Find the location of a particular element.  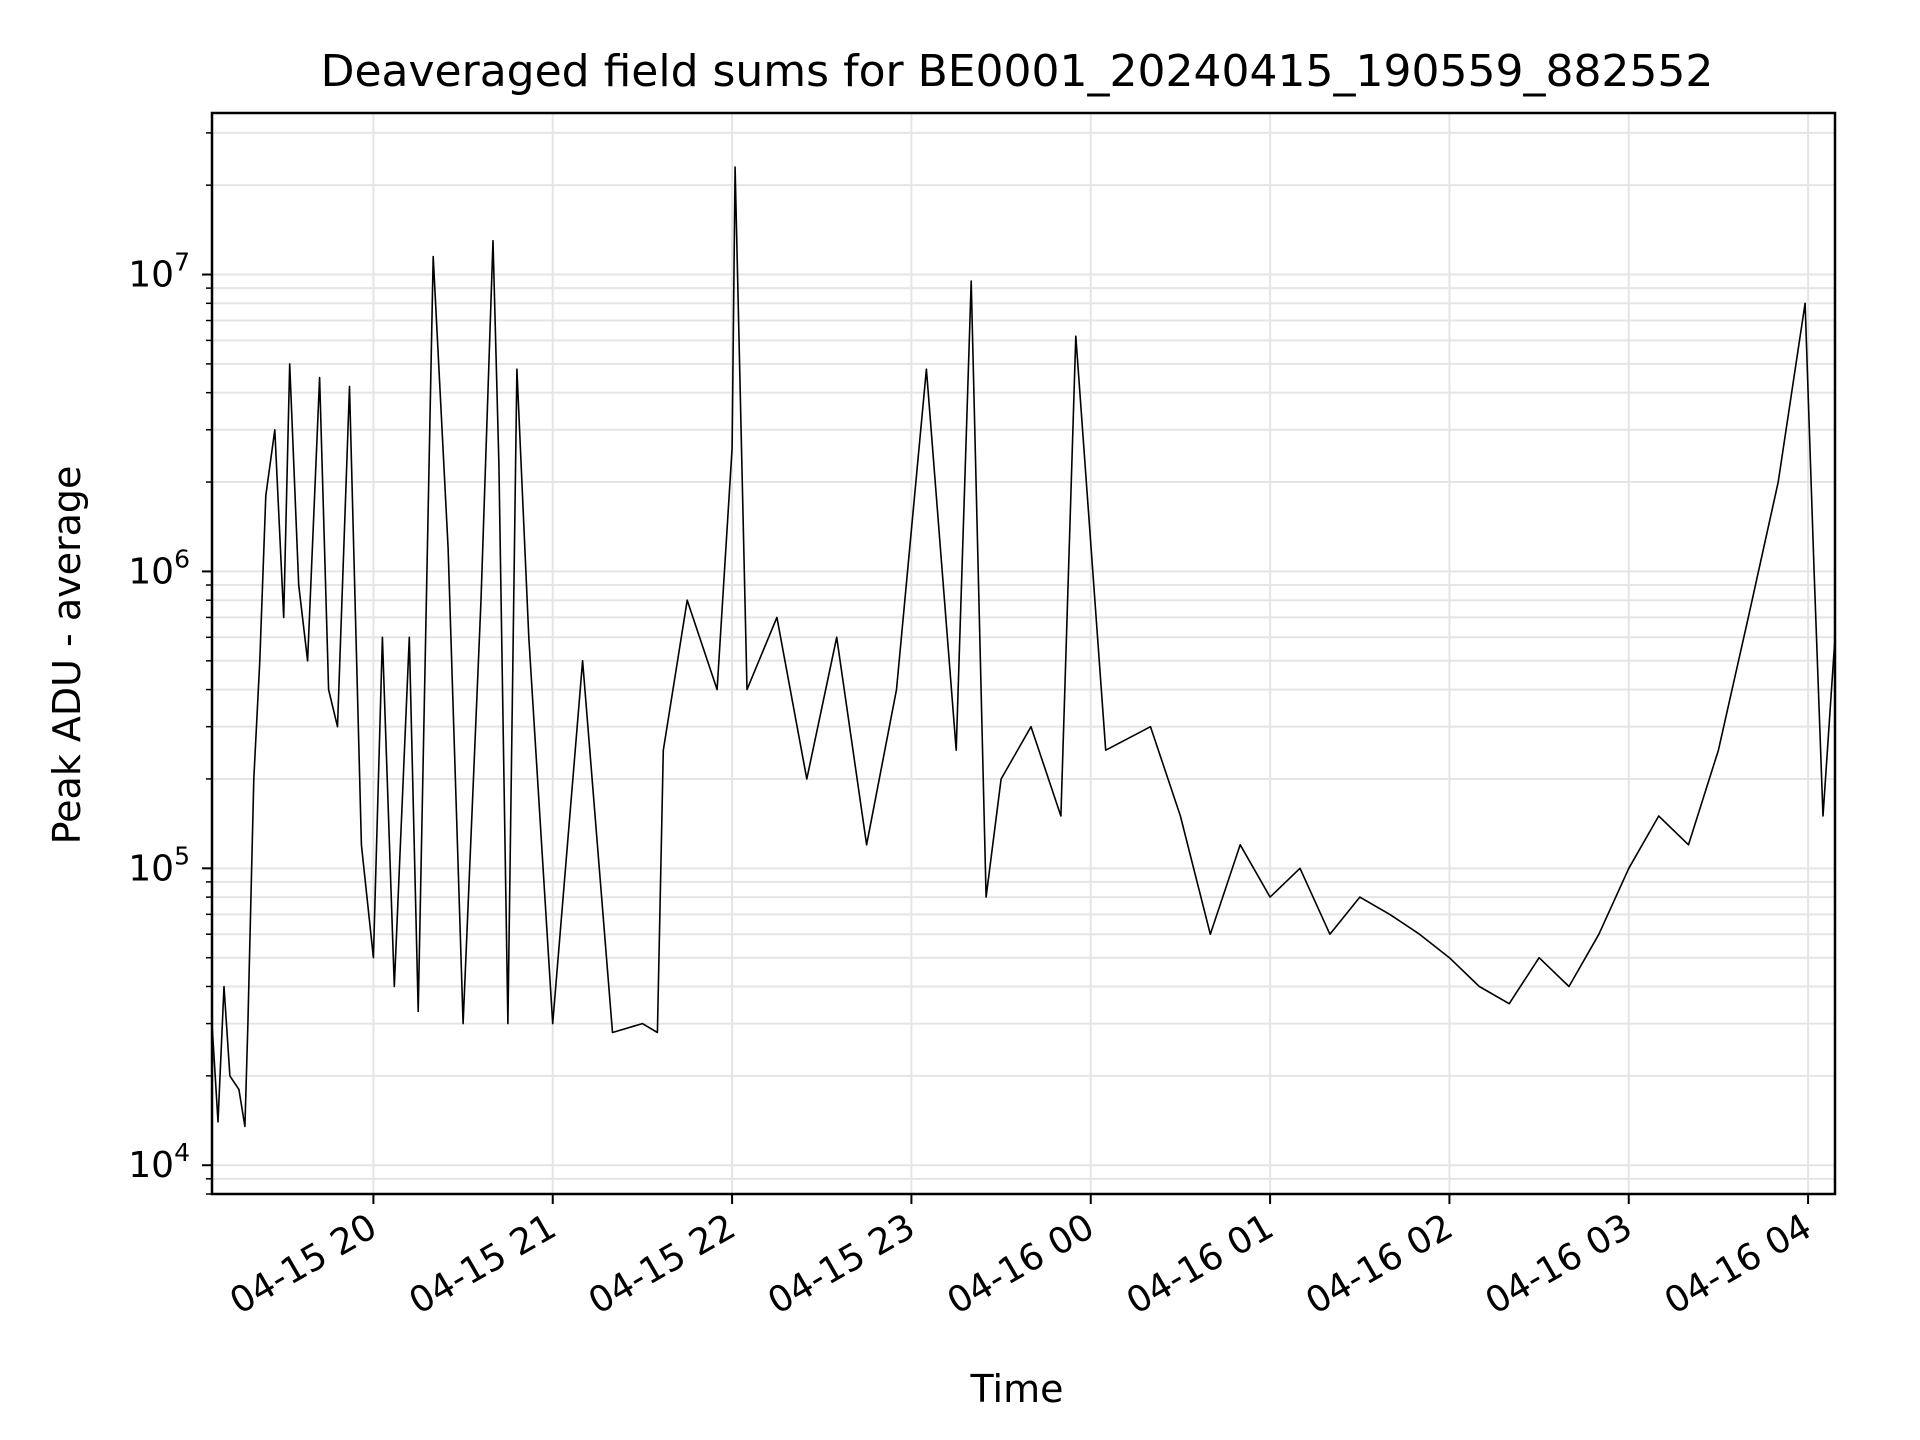

y-tick-label: 10⁷ is located at coordinates (159, 272).